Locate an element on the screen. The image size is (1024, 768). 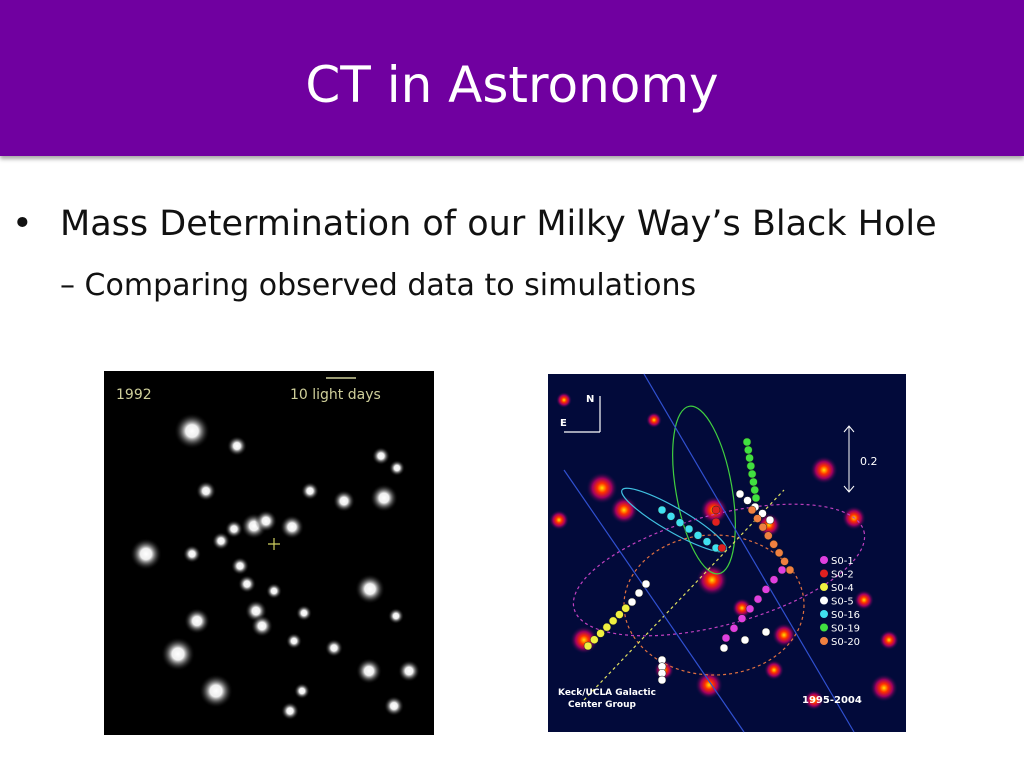
legend-label: S0-5 is located at coordinates (842, 602).